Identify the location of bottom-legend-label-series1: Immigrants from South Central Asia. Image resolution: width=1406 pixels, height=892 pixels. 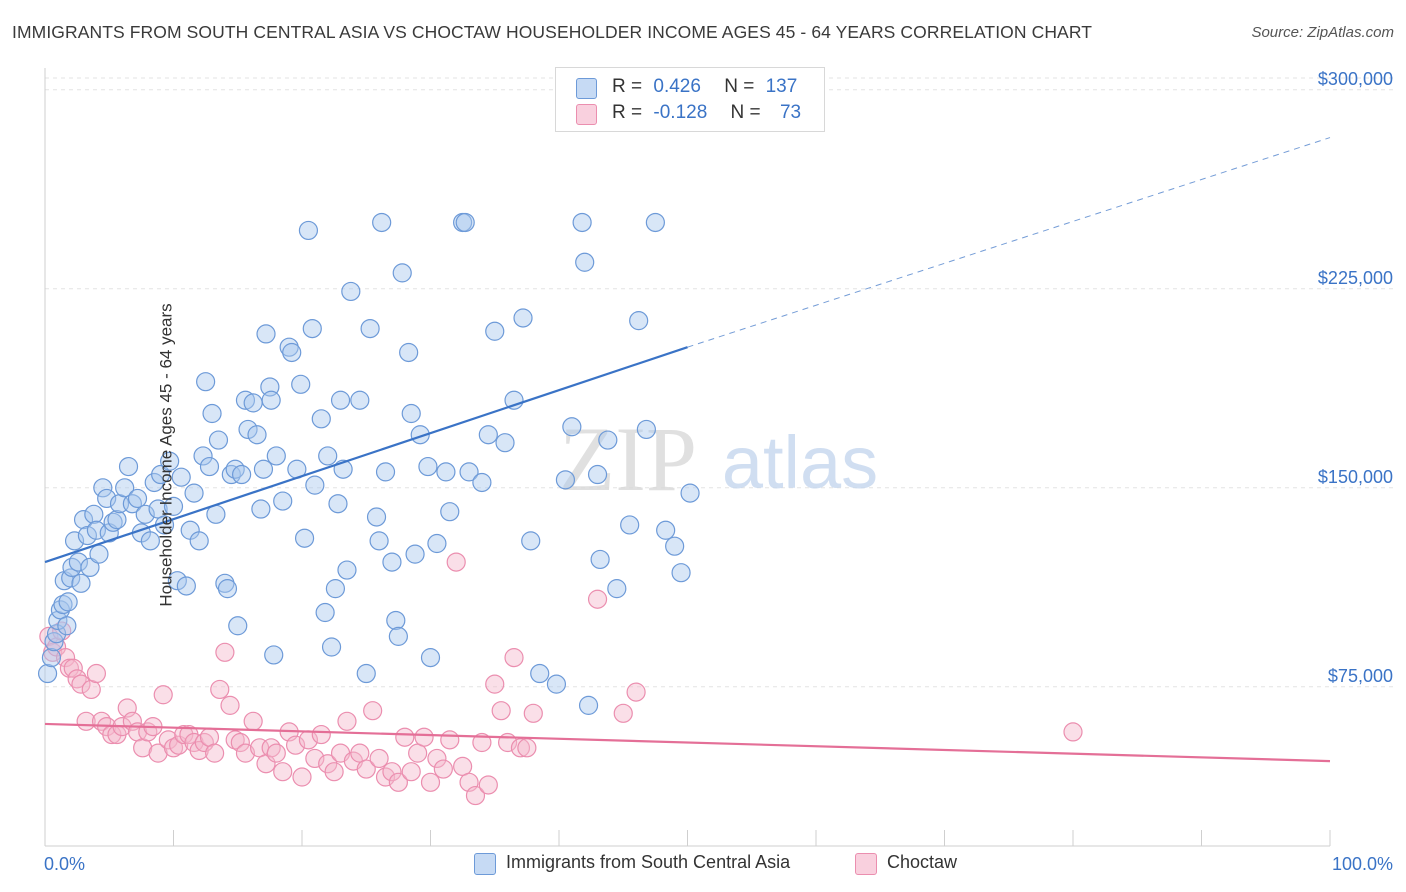
(648, 862).